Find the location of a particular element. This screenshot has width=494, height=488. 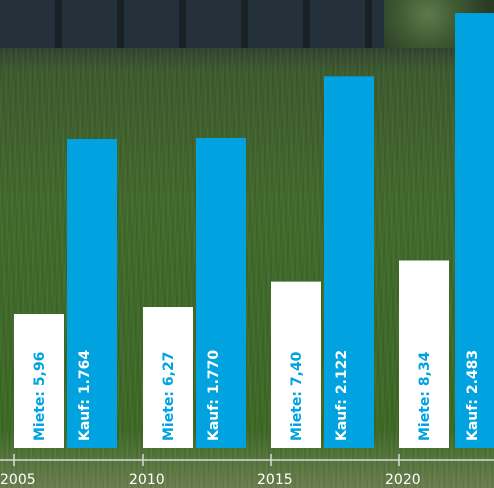

miete-bar-2005 is located at coordinates (39, 381).